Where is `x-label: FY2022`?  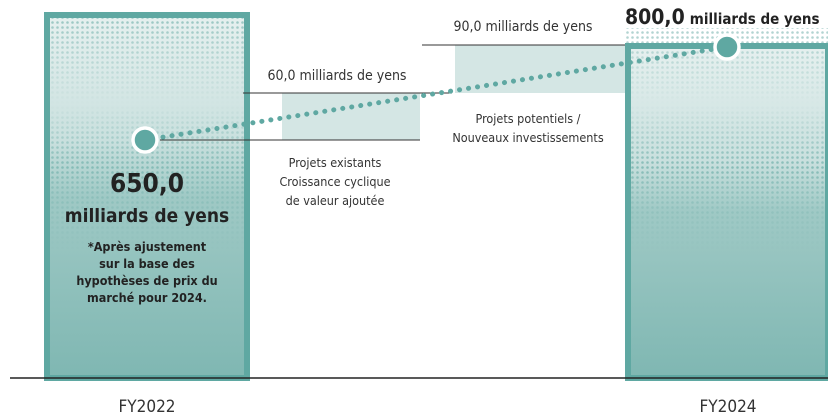
x-label: FY2022 is located at coordinates (146, 407).